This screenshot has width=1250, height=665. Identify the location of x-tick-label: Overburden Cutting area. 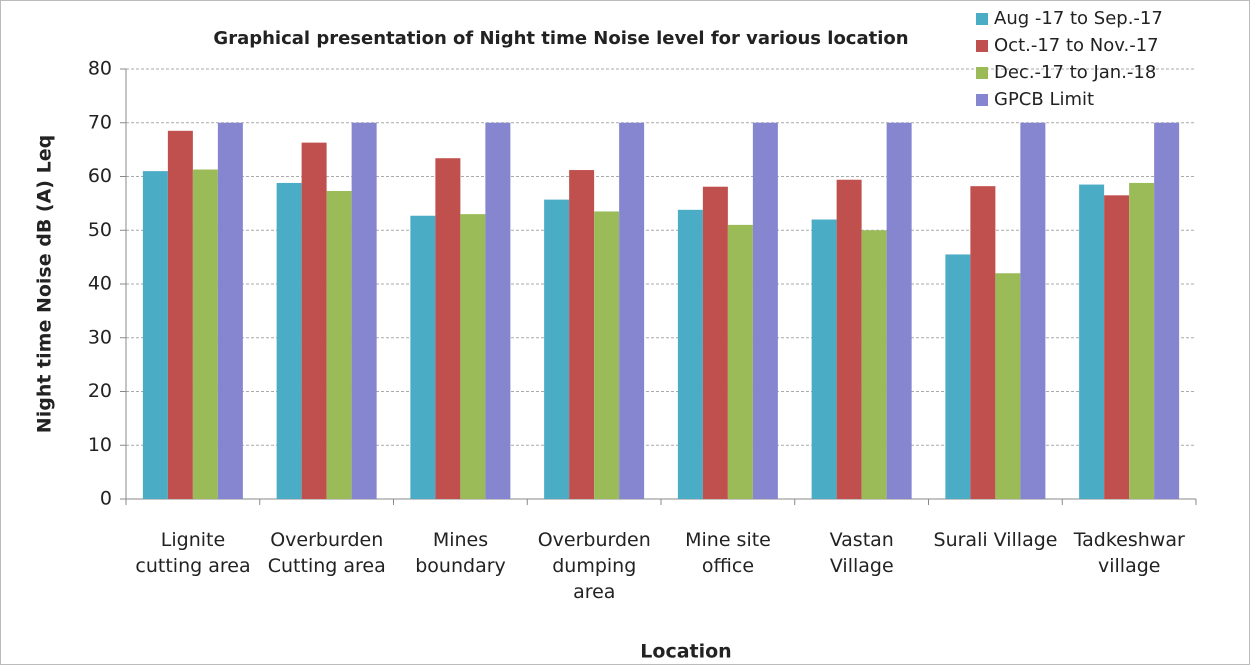
(326, 553).